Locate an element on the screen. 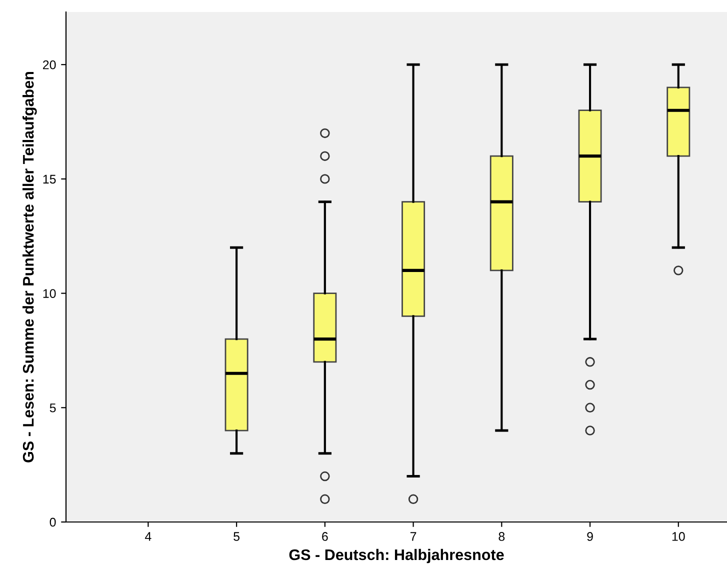 The image size is (727, 576). y-tick-label: 20 is located at coordinates (49, 65).